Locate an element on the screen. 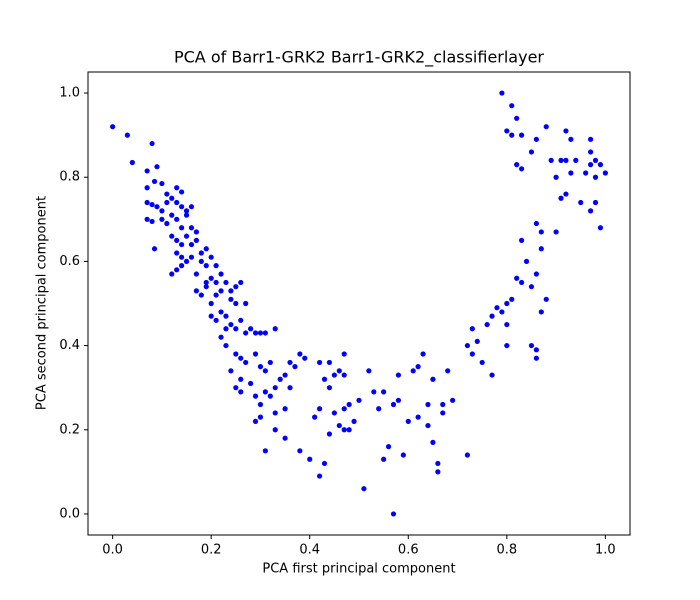 This screenshot has width=700, height=600. y-tick-label: 0.0 is located at coordinates (69, 513).